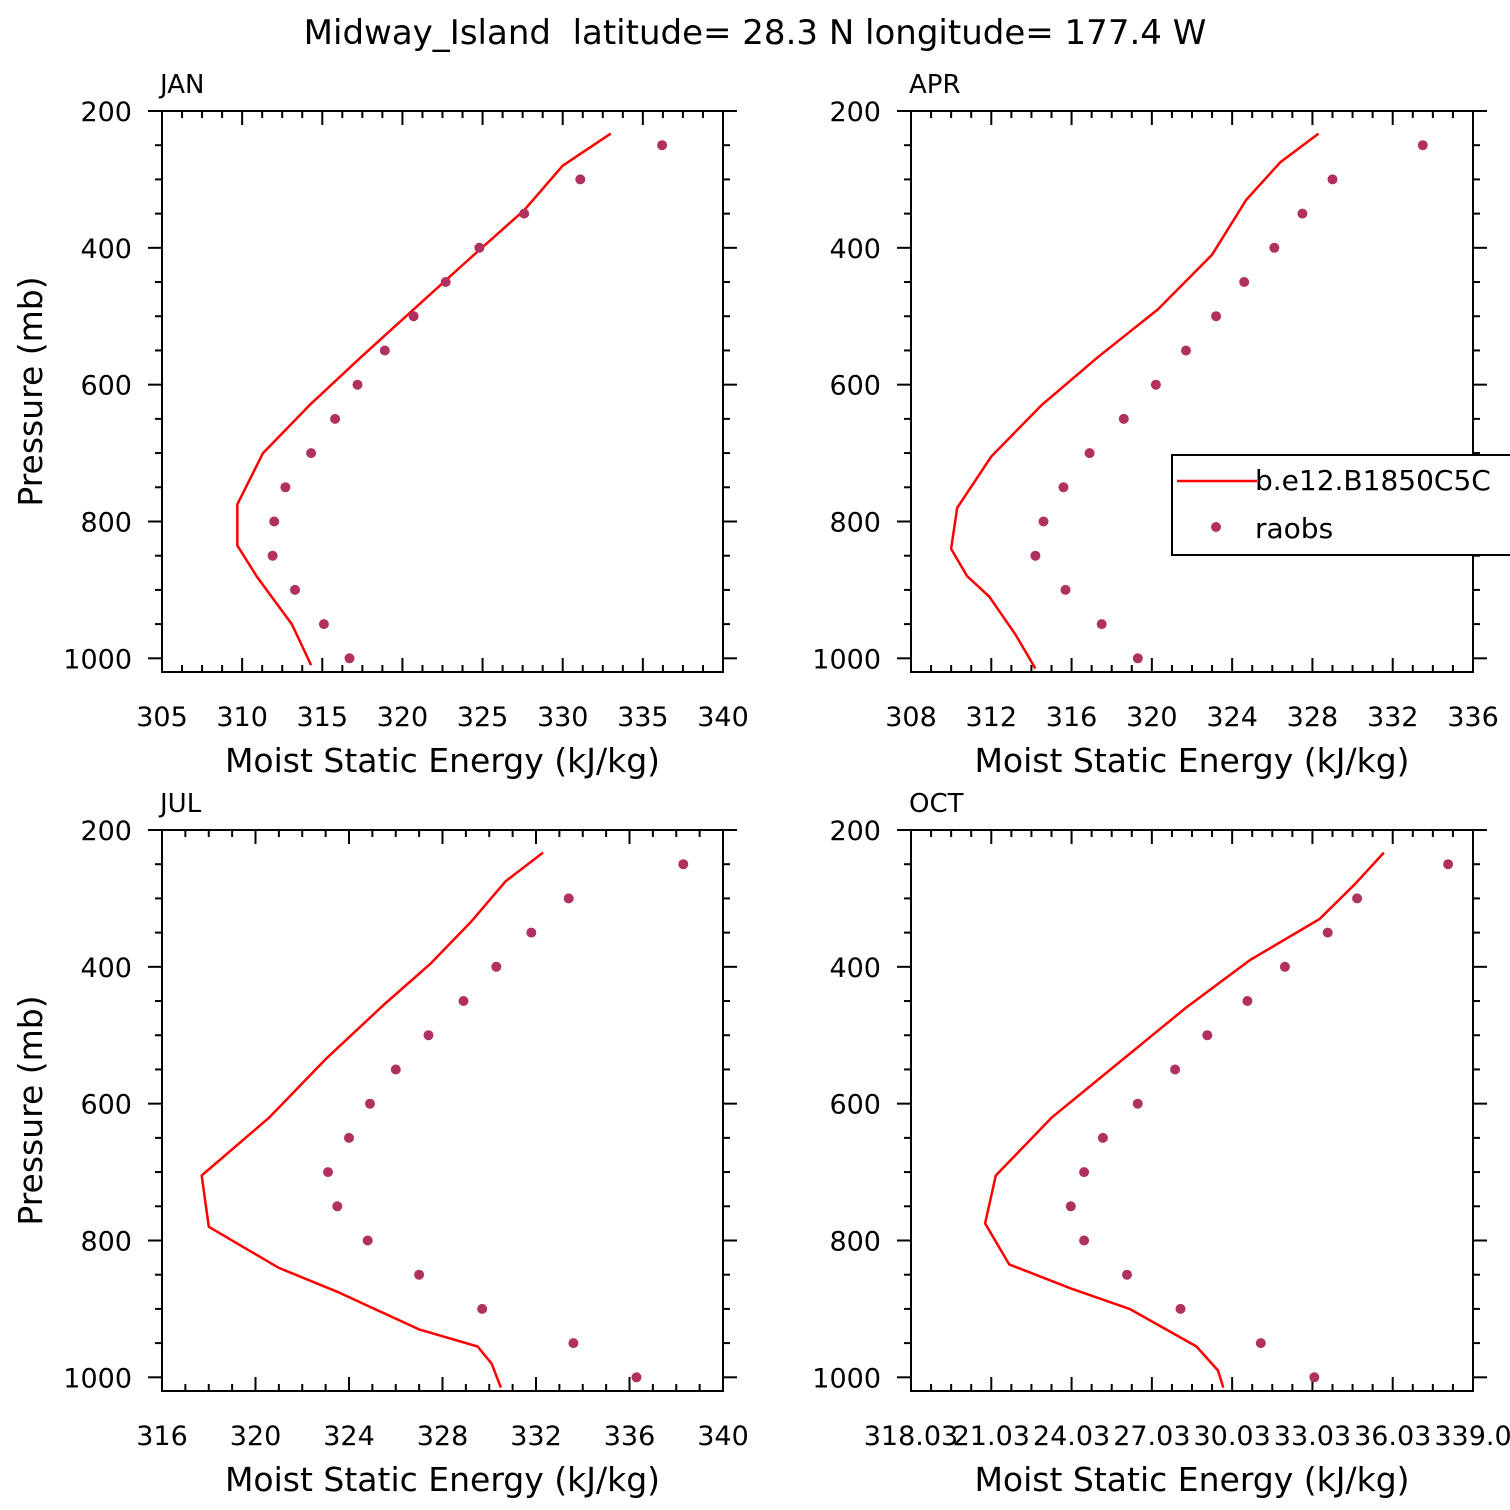 The height and width of the screenshot is (1510, 1510). Describe the element at coordinates (1472, 1436) in the screenshot. I see `x-tick-label: 339.0` at that location.